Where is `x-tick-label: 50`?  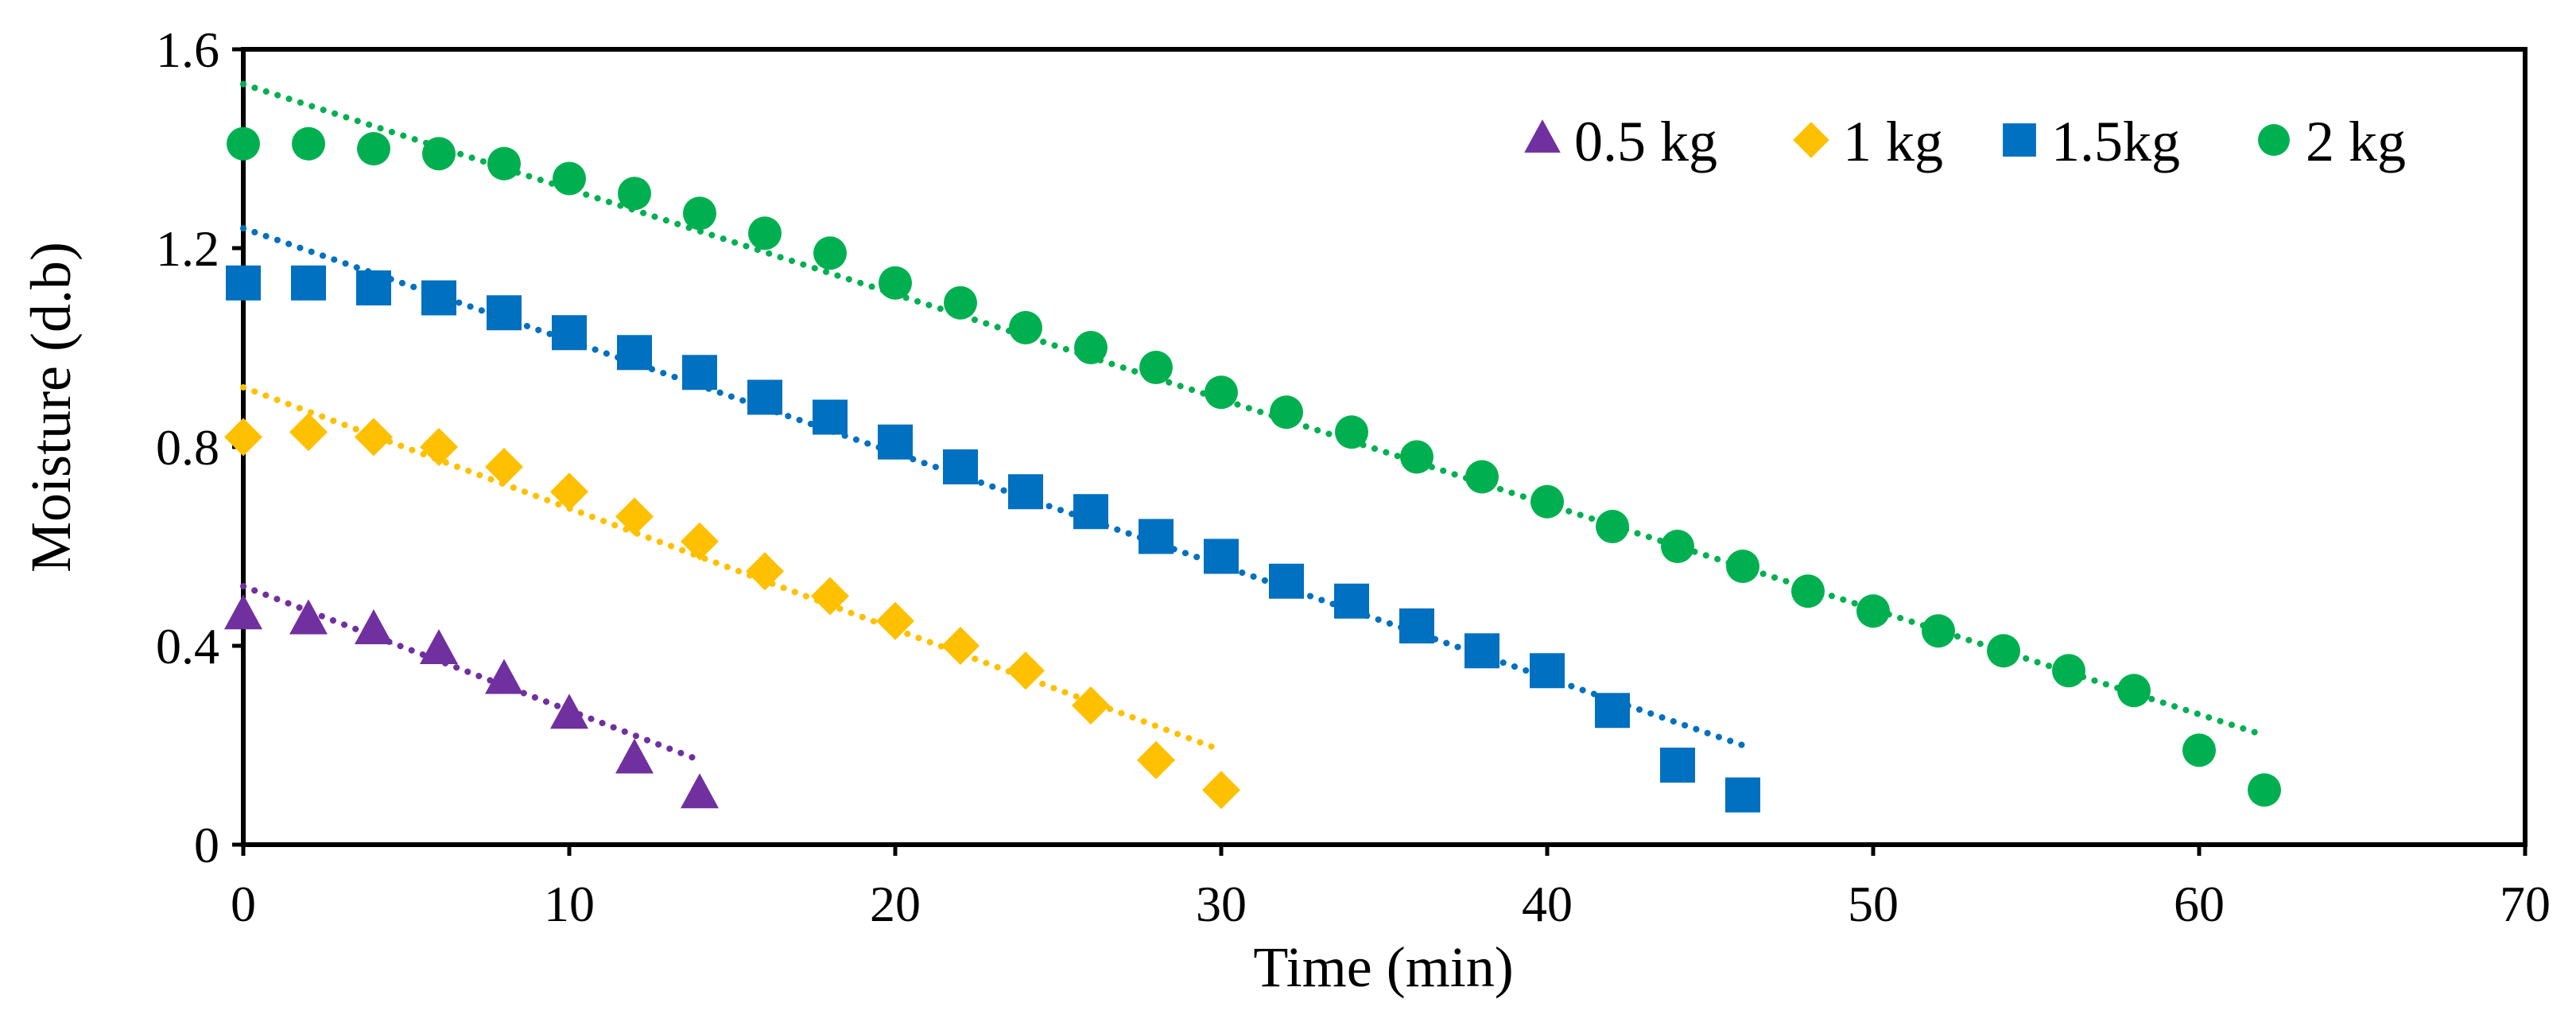
x-tick-label: 50 is located at coordinates (1873, 904).